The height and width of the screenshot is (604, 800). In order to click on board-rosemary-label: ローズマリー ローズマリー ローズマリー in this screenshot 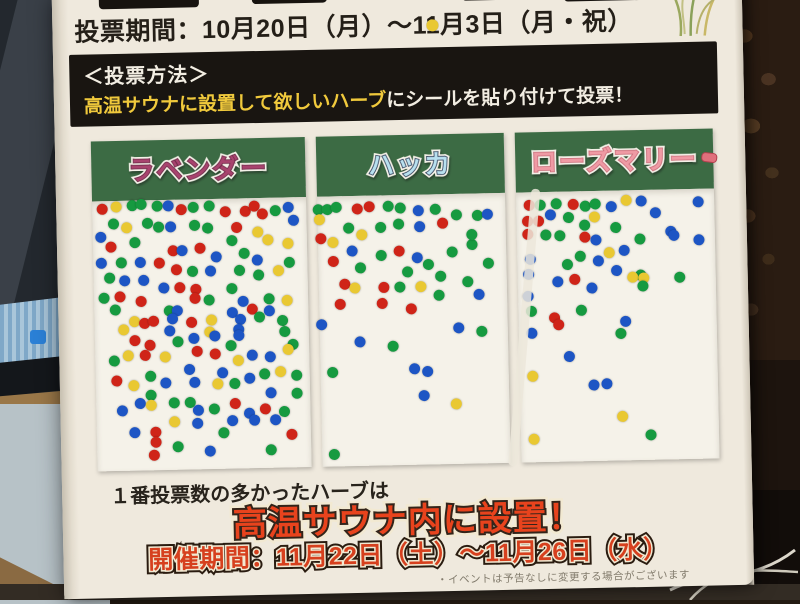, I will do `click(614, 160)`.